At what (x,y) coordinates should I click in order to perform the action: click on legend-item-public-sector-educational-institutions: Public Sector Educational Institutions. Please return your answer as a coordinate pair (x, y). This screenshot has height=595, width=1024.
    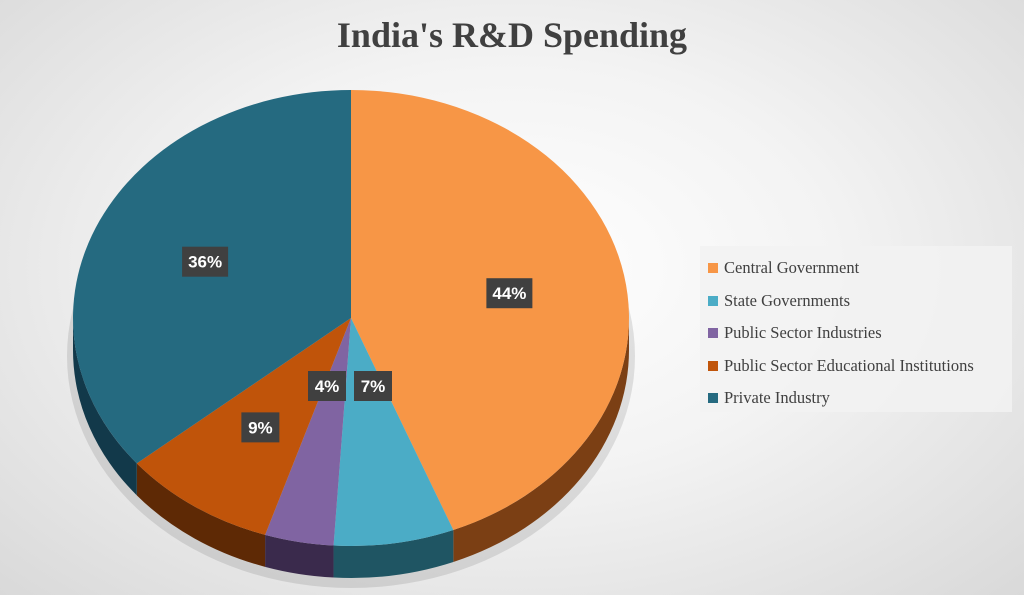
    Looking at the image, I should click on (860, 366).